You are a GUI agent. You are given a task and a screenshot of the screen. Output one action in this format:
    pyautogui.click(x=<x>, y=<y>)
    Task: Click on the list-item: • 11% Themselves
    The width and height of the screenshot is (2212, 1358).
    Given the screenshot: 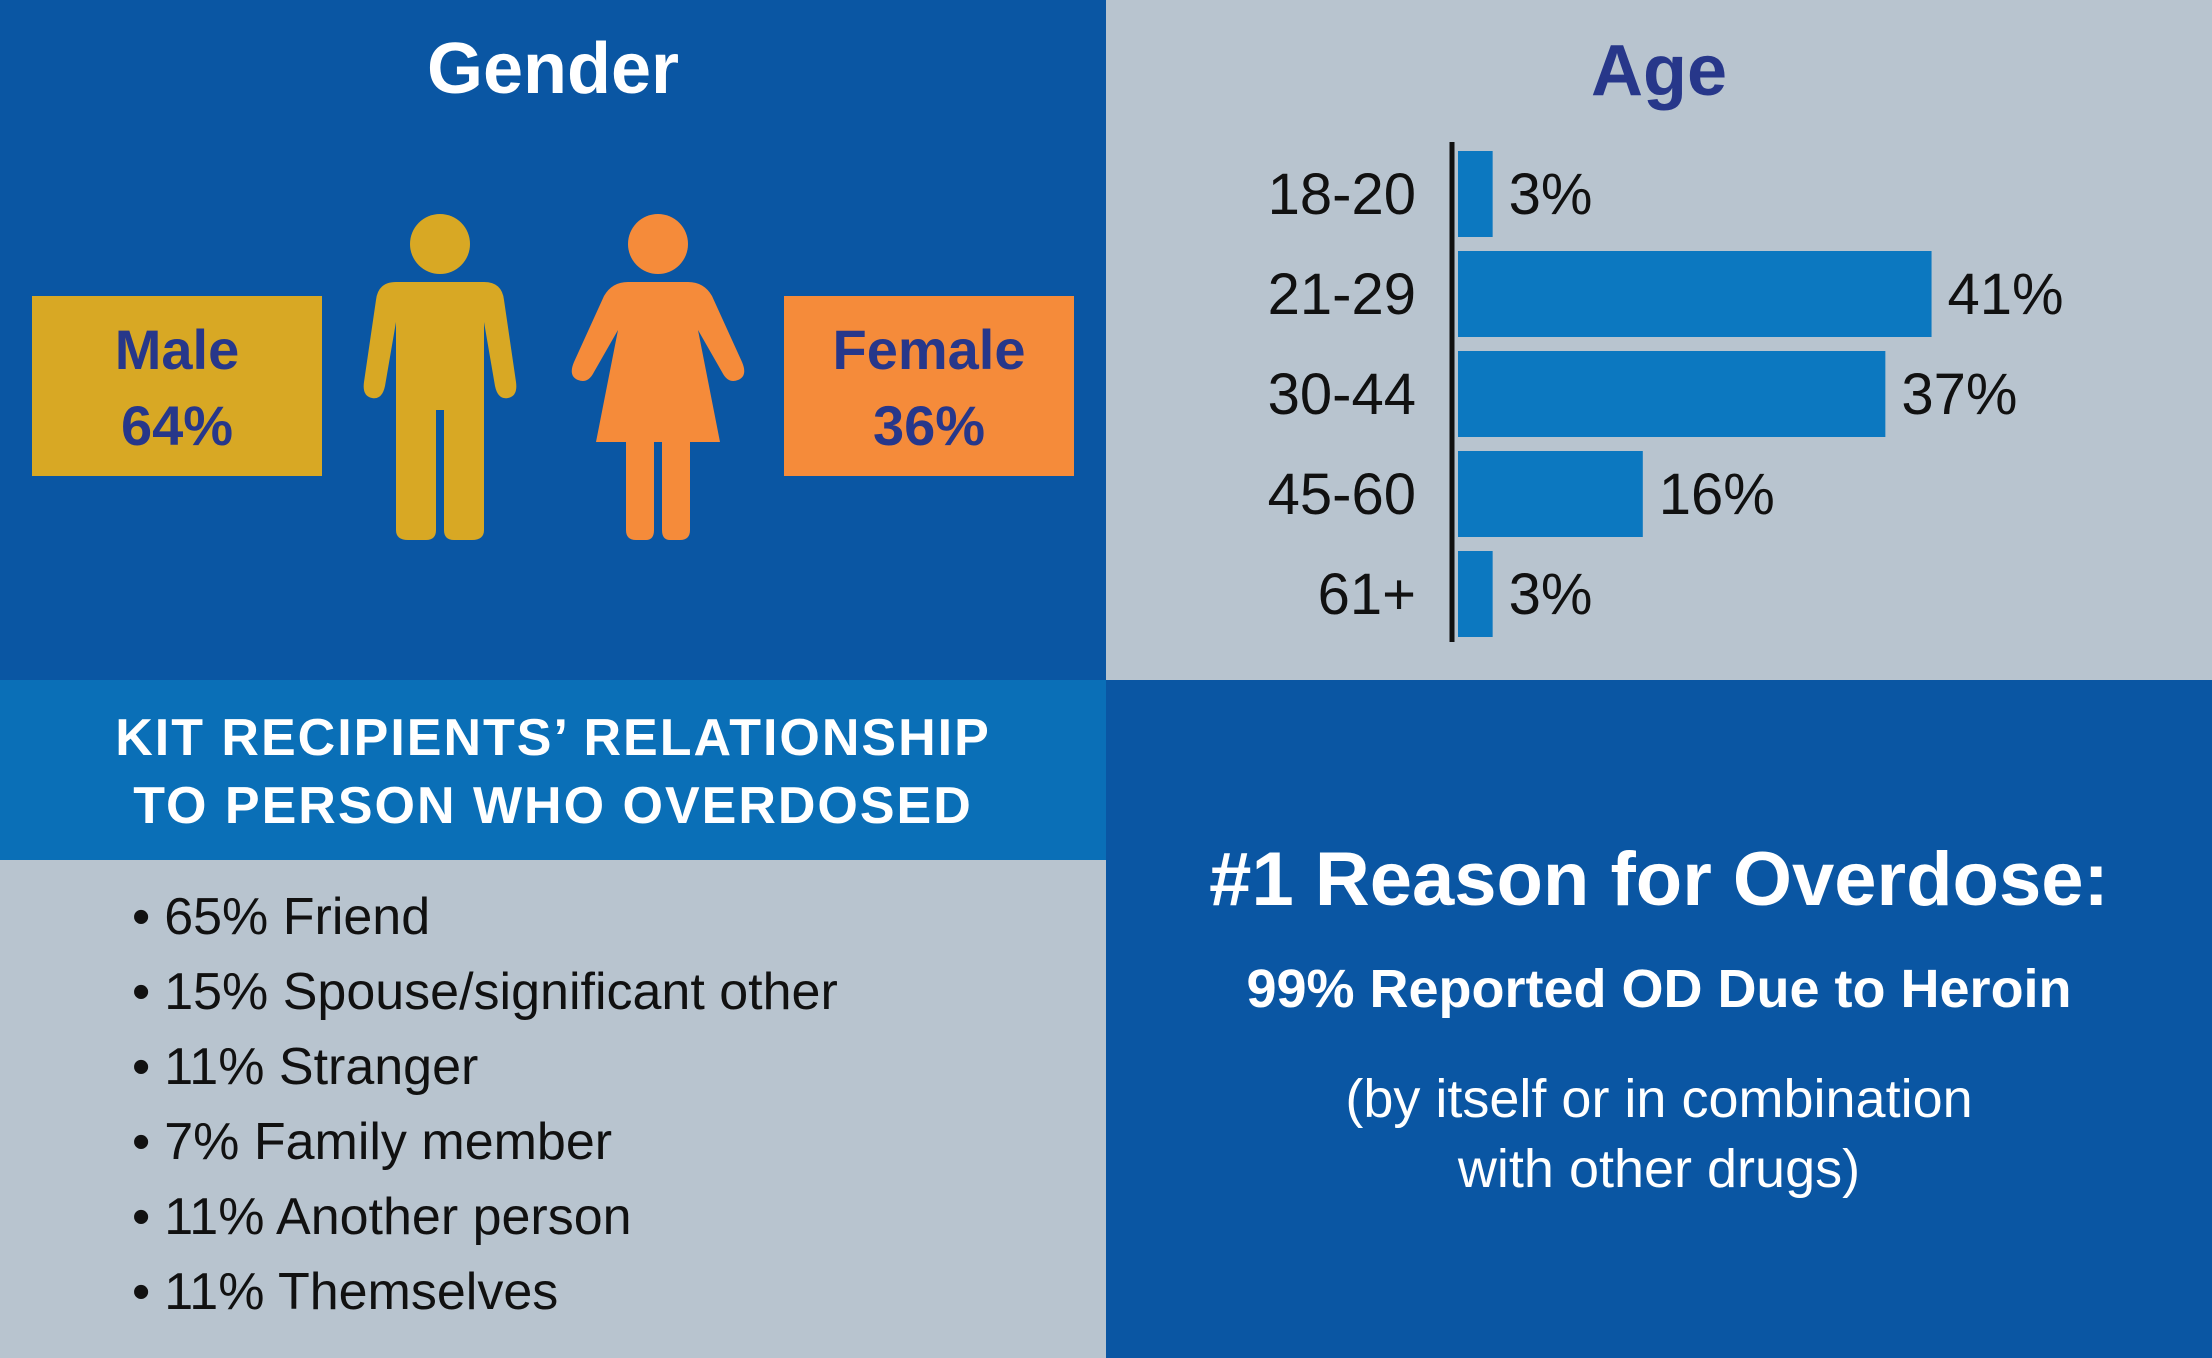 What is the action you would take?
    pyautogui.click(x=345, y=1292)
    